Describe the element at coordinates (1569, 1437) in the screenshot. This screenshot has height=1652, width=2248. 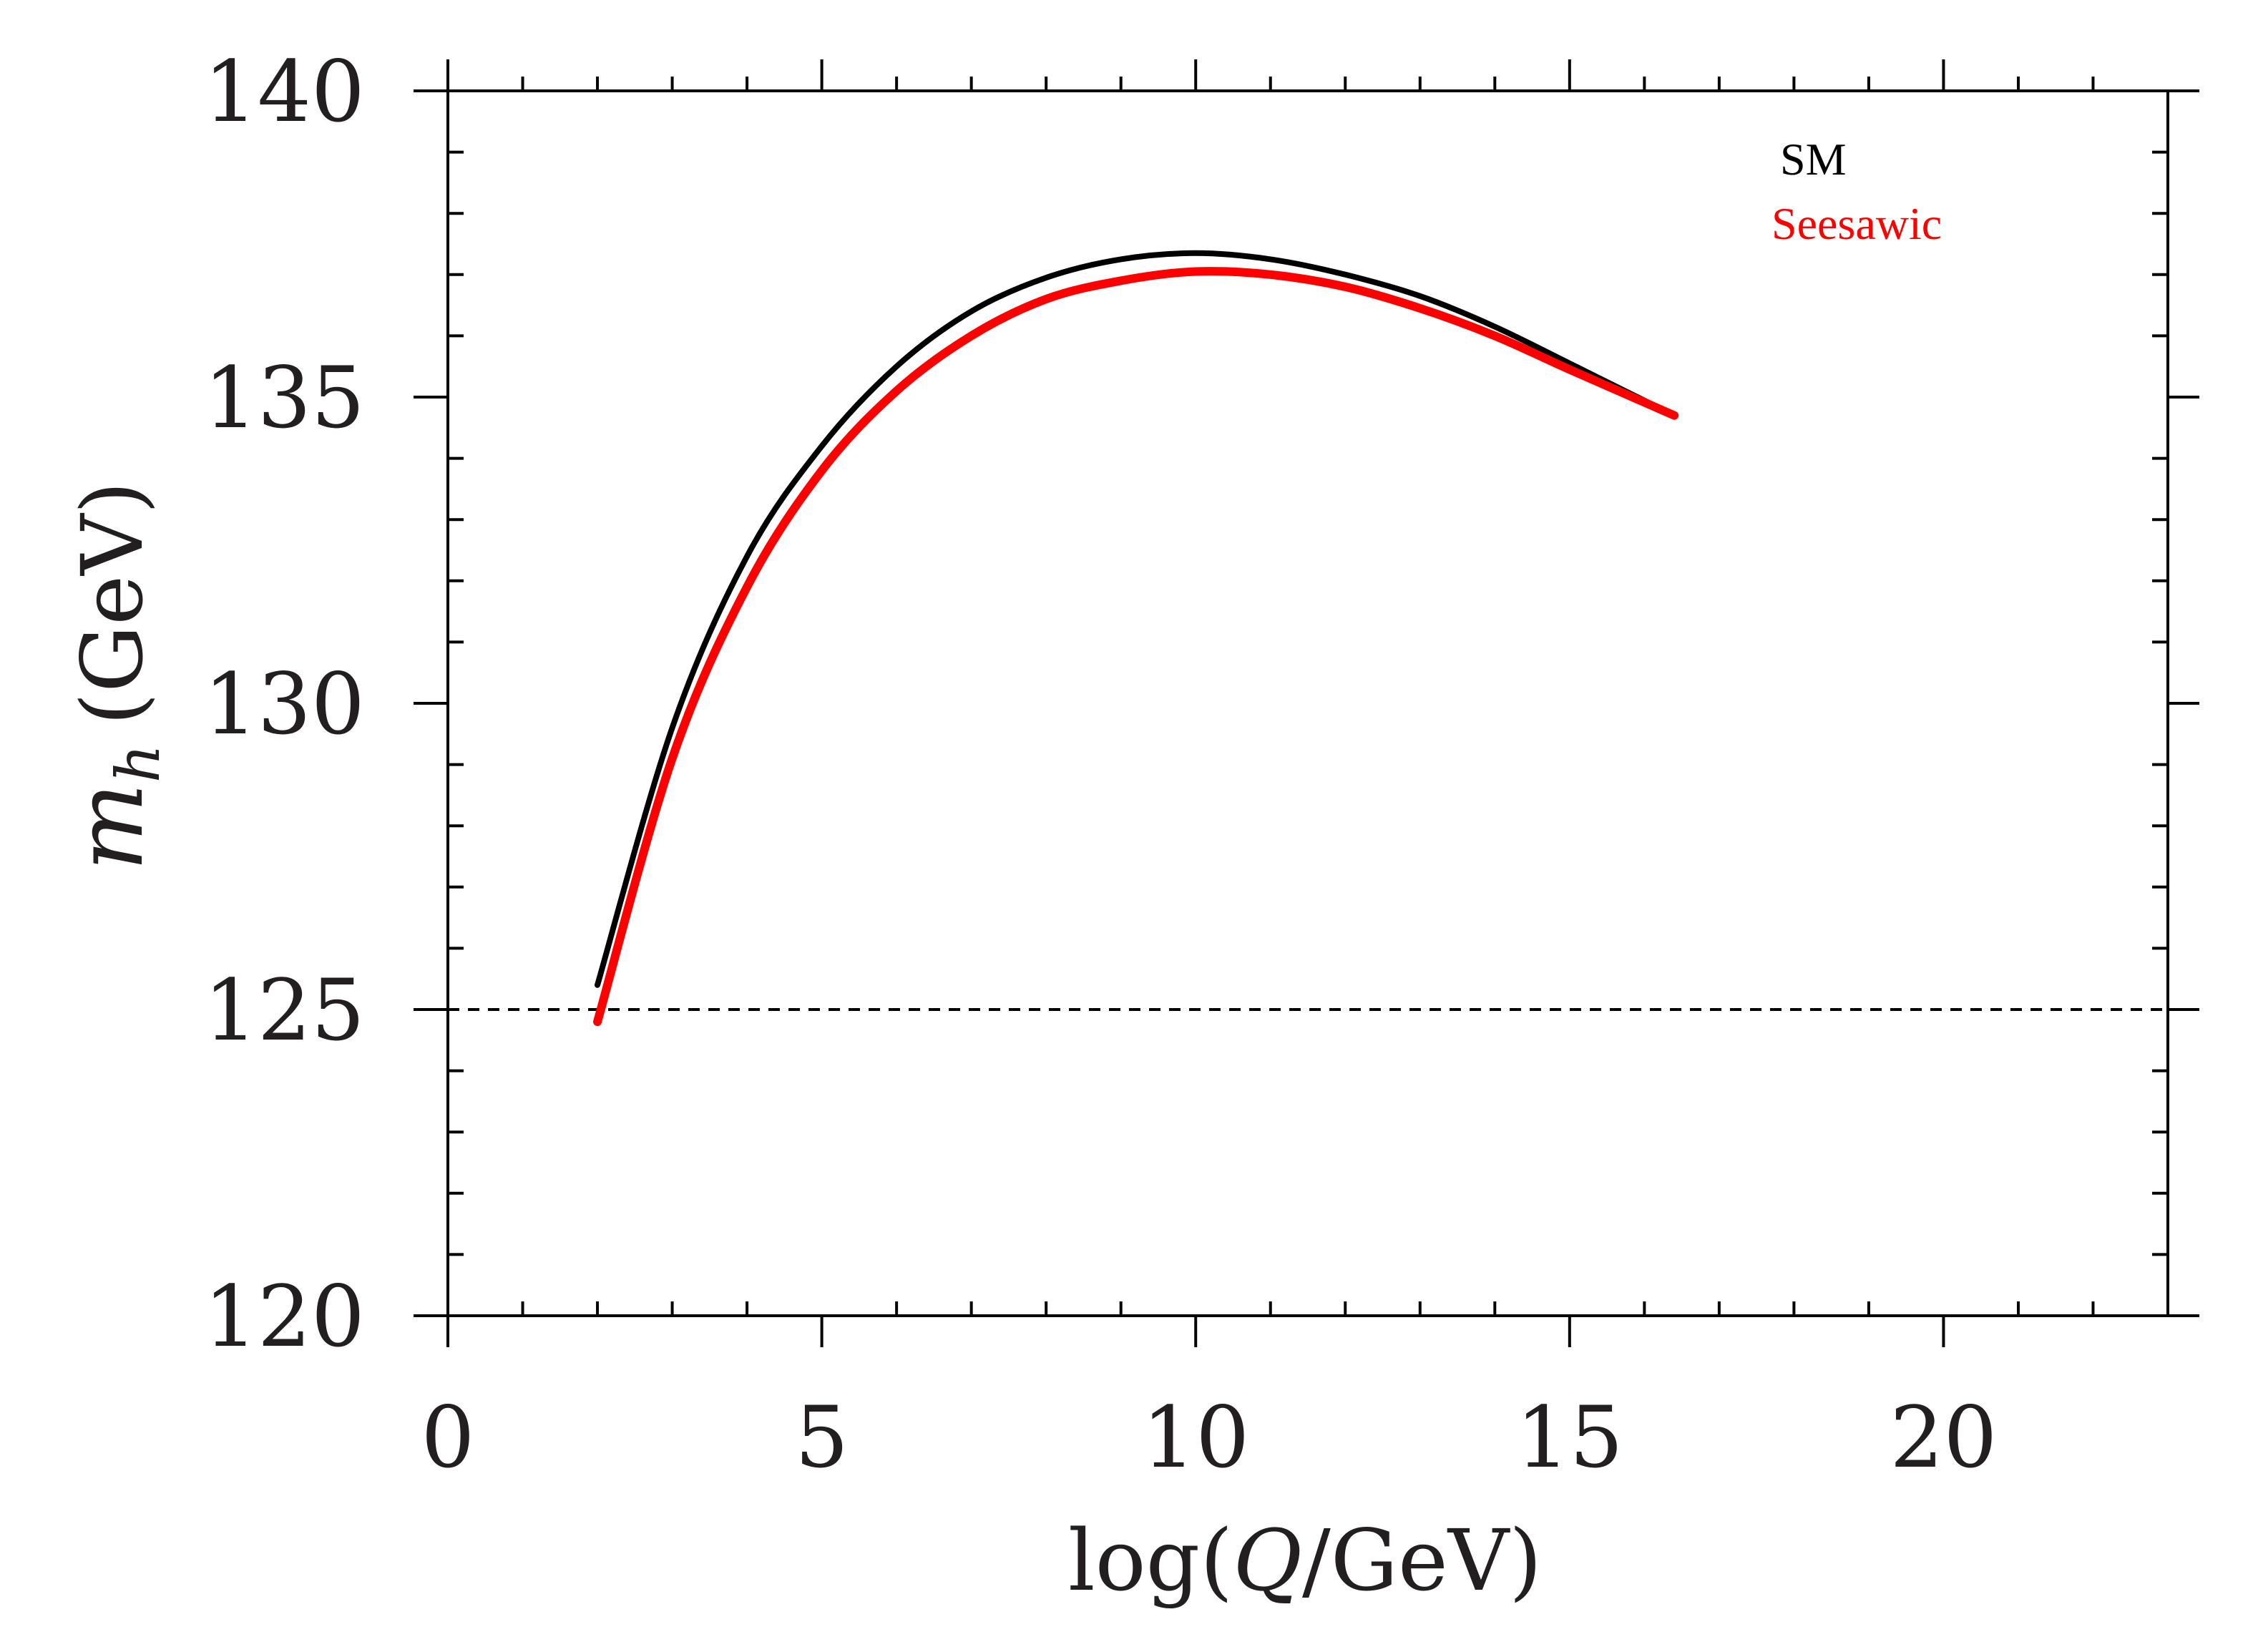
I see `x-tick-label: 15` at that location.